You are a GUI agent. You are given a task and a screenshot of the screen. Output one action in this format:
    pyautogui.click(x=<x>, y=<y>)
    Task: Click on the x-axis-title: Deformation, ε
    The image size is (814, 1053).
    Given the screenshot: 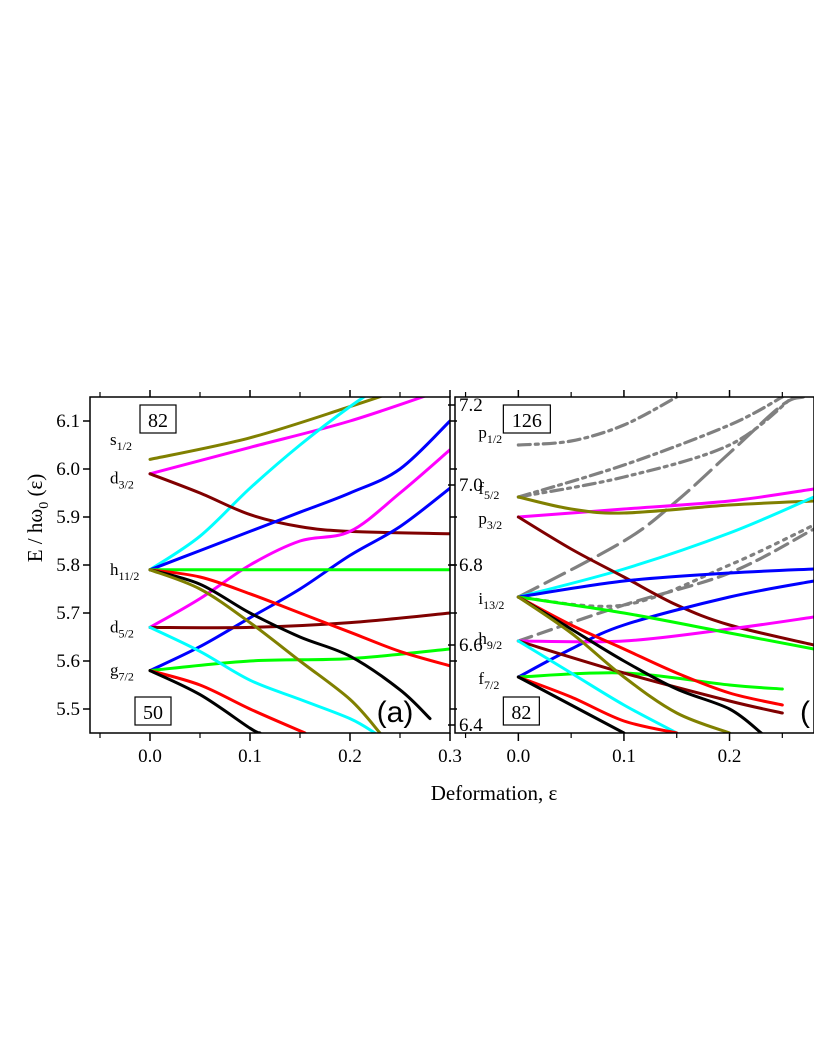 What is the action you would take?
    pyautogui.click(x=494, y=793)
    